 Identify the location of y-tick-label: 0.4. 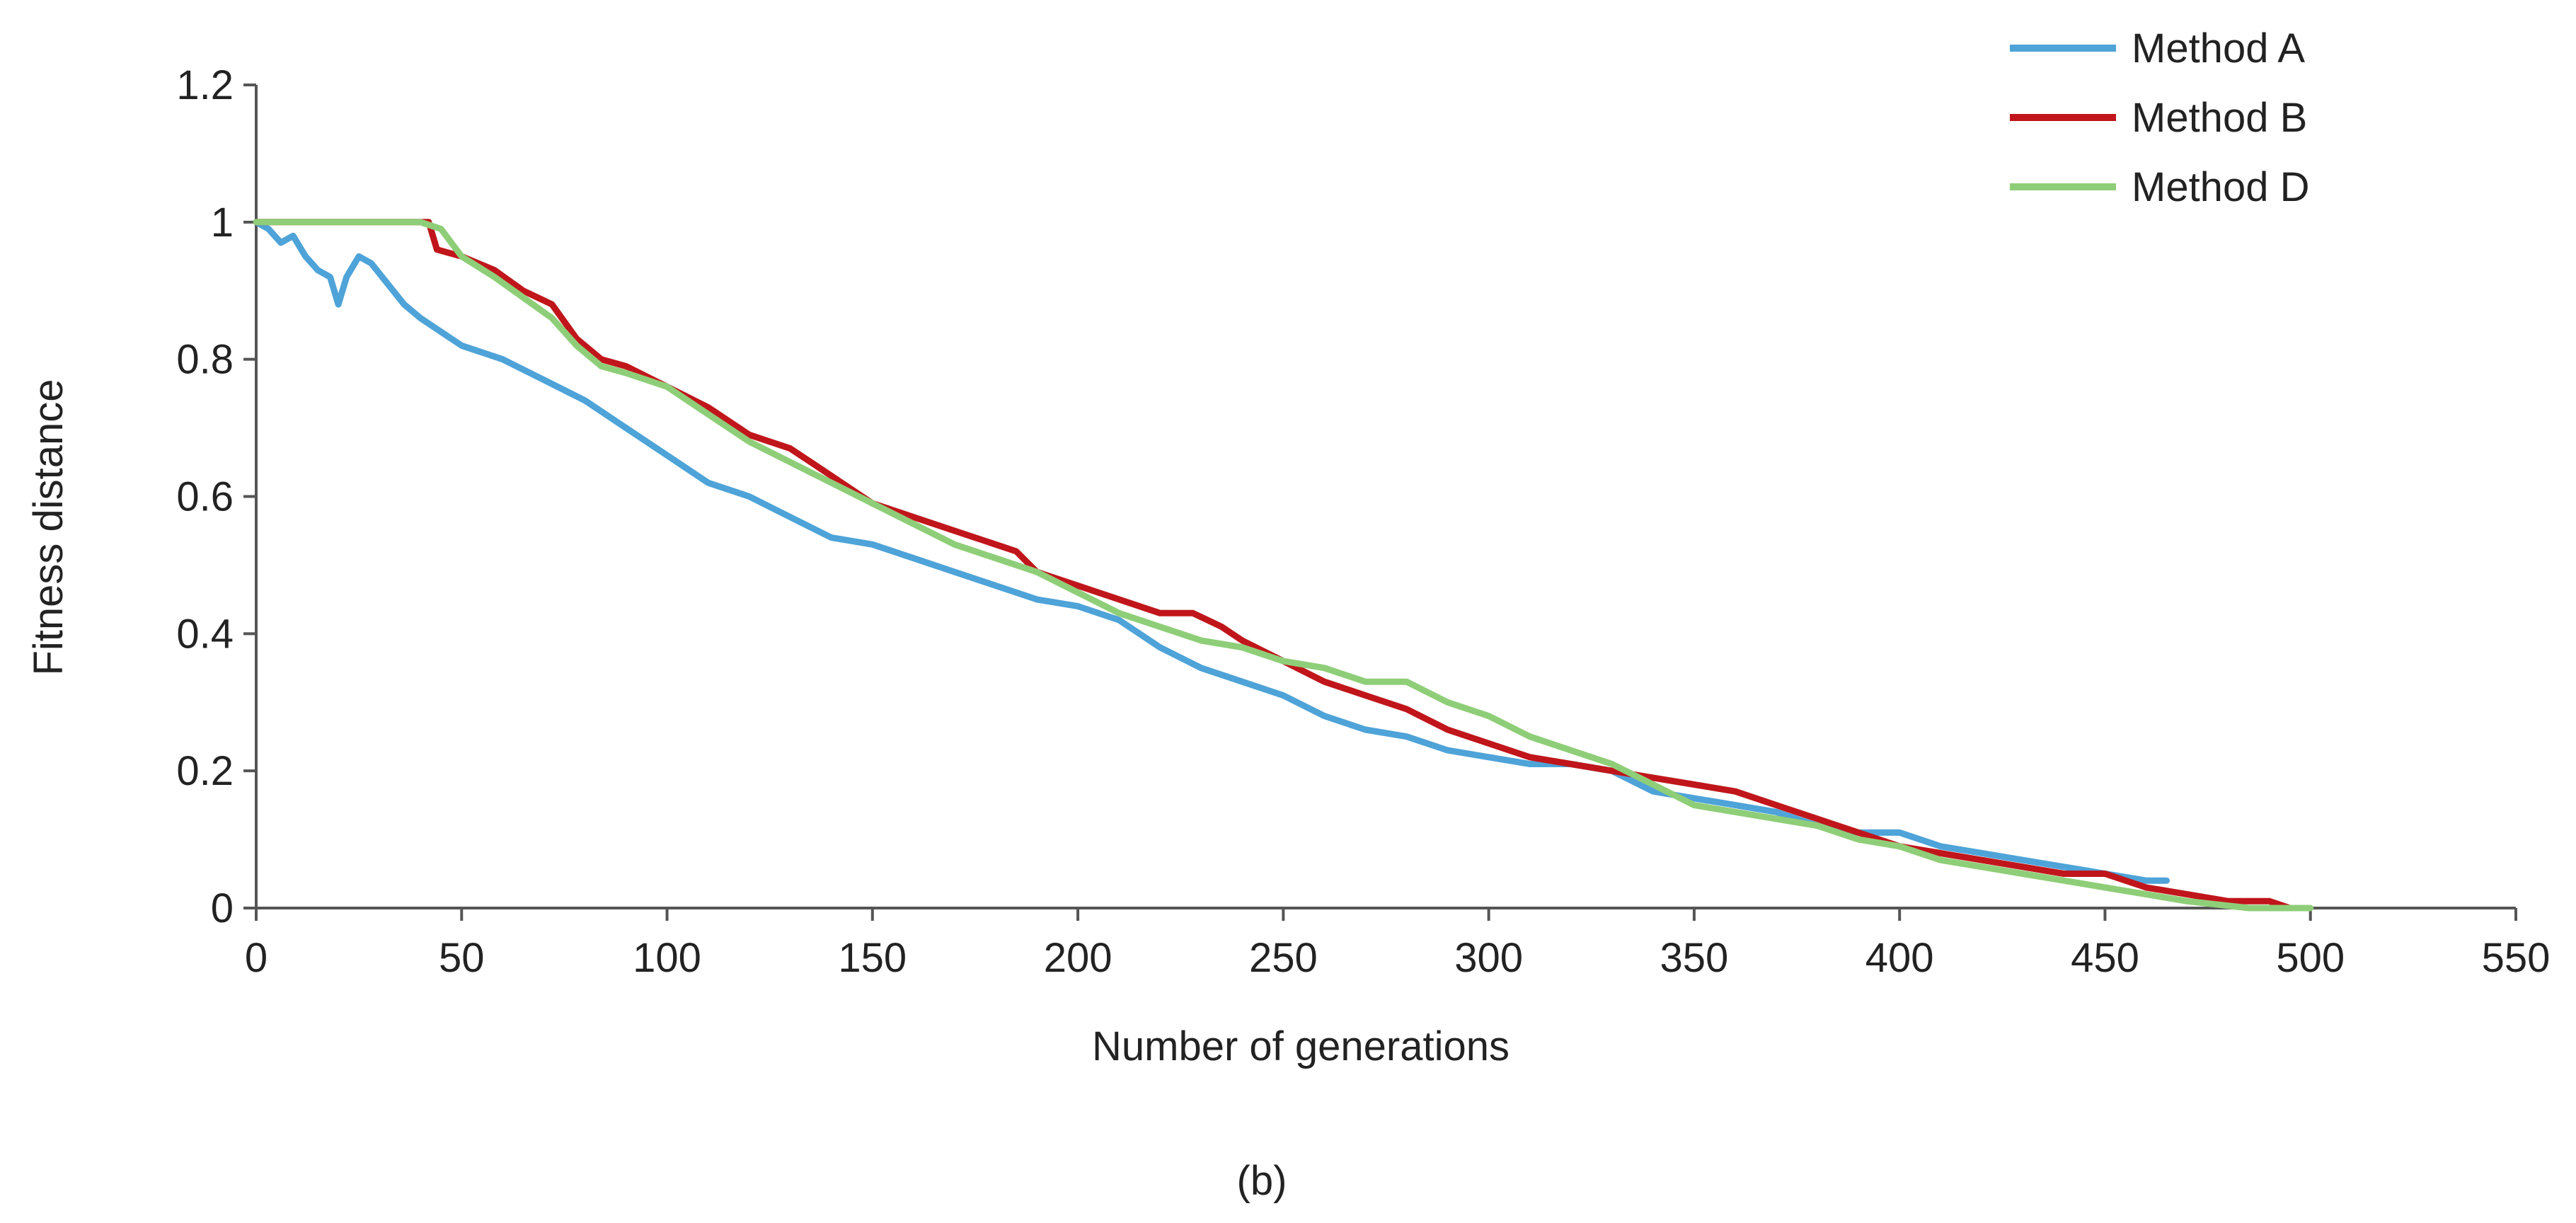
(205, 634).